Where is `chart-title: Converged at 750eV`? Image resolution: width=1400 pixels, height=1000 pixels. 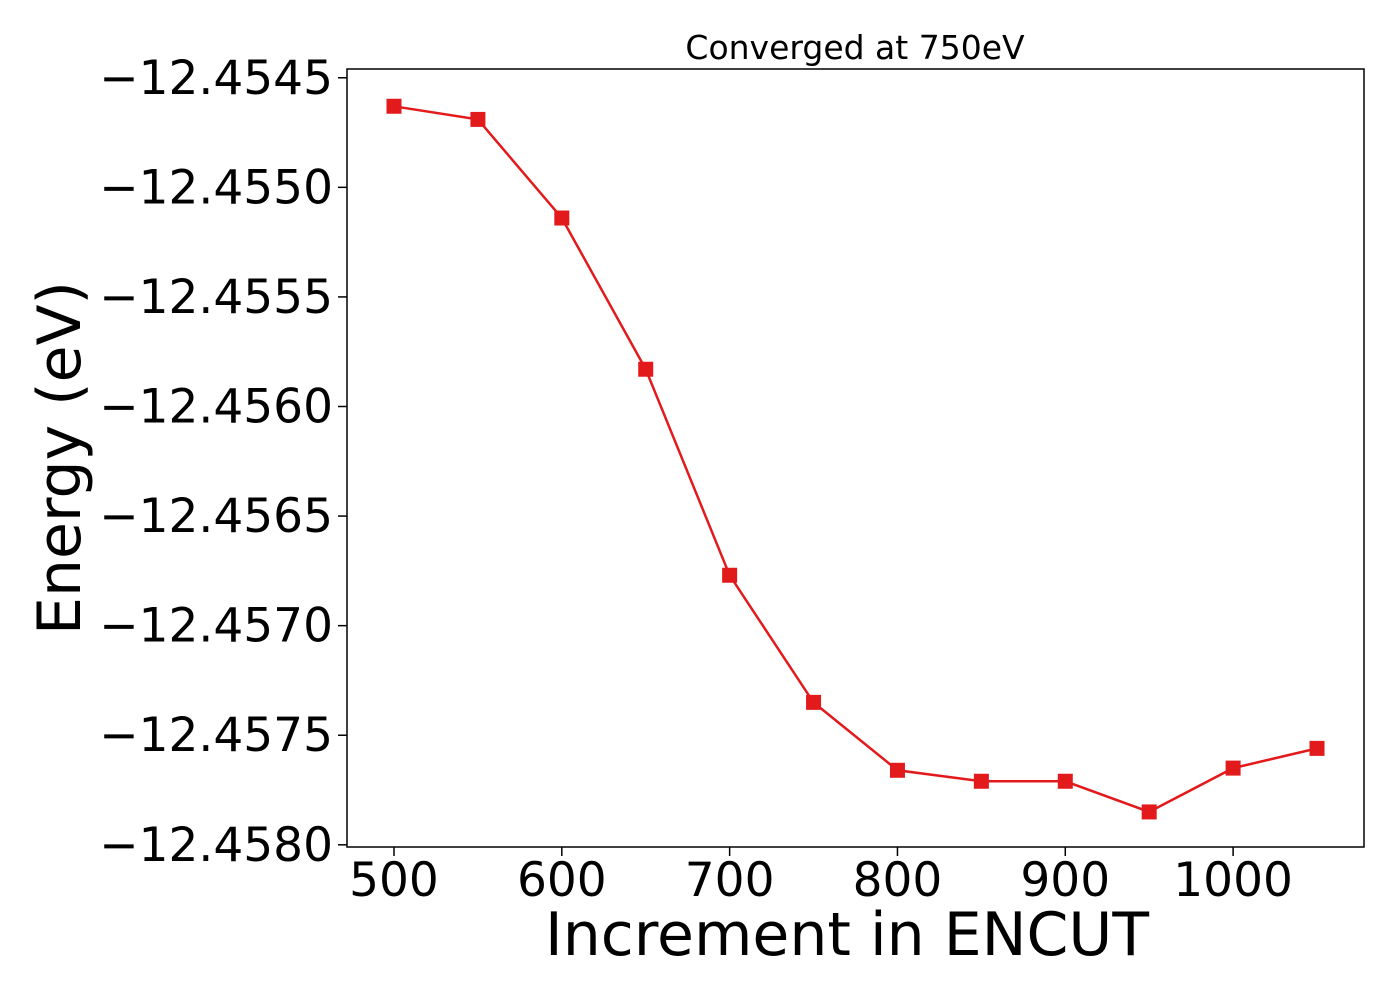
chart-title: Converged at 750eV is located at coordinates (855, 47).